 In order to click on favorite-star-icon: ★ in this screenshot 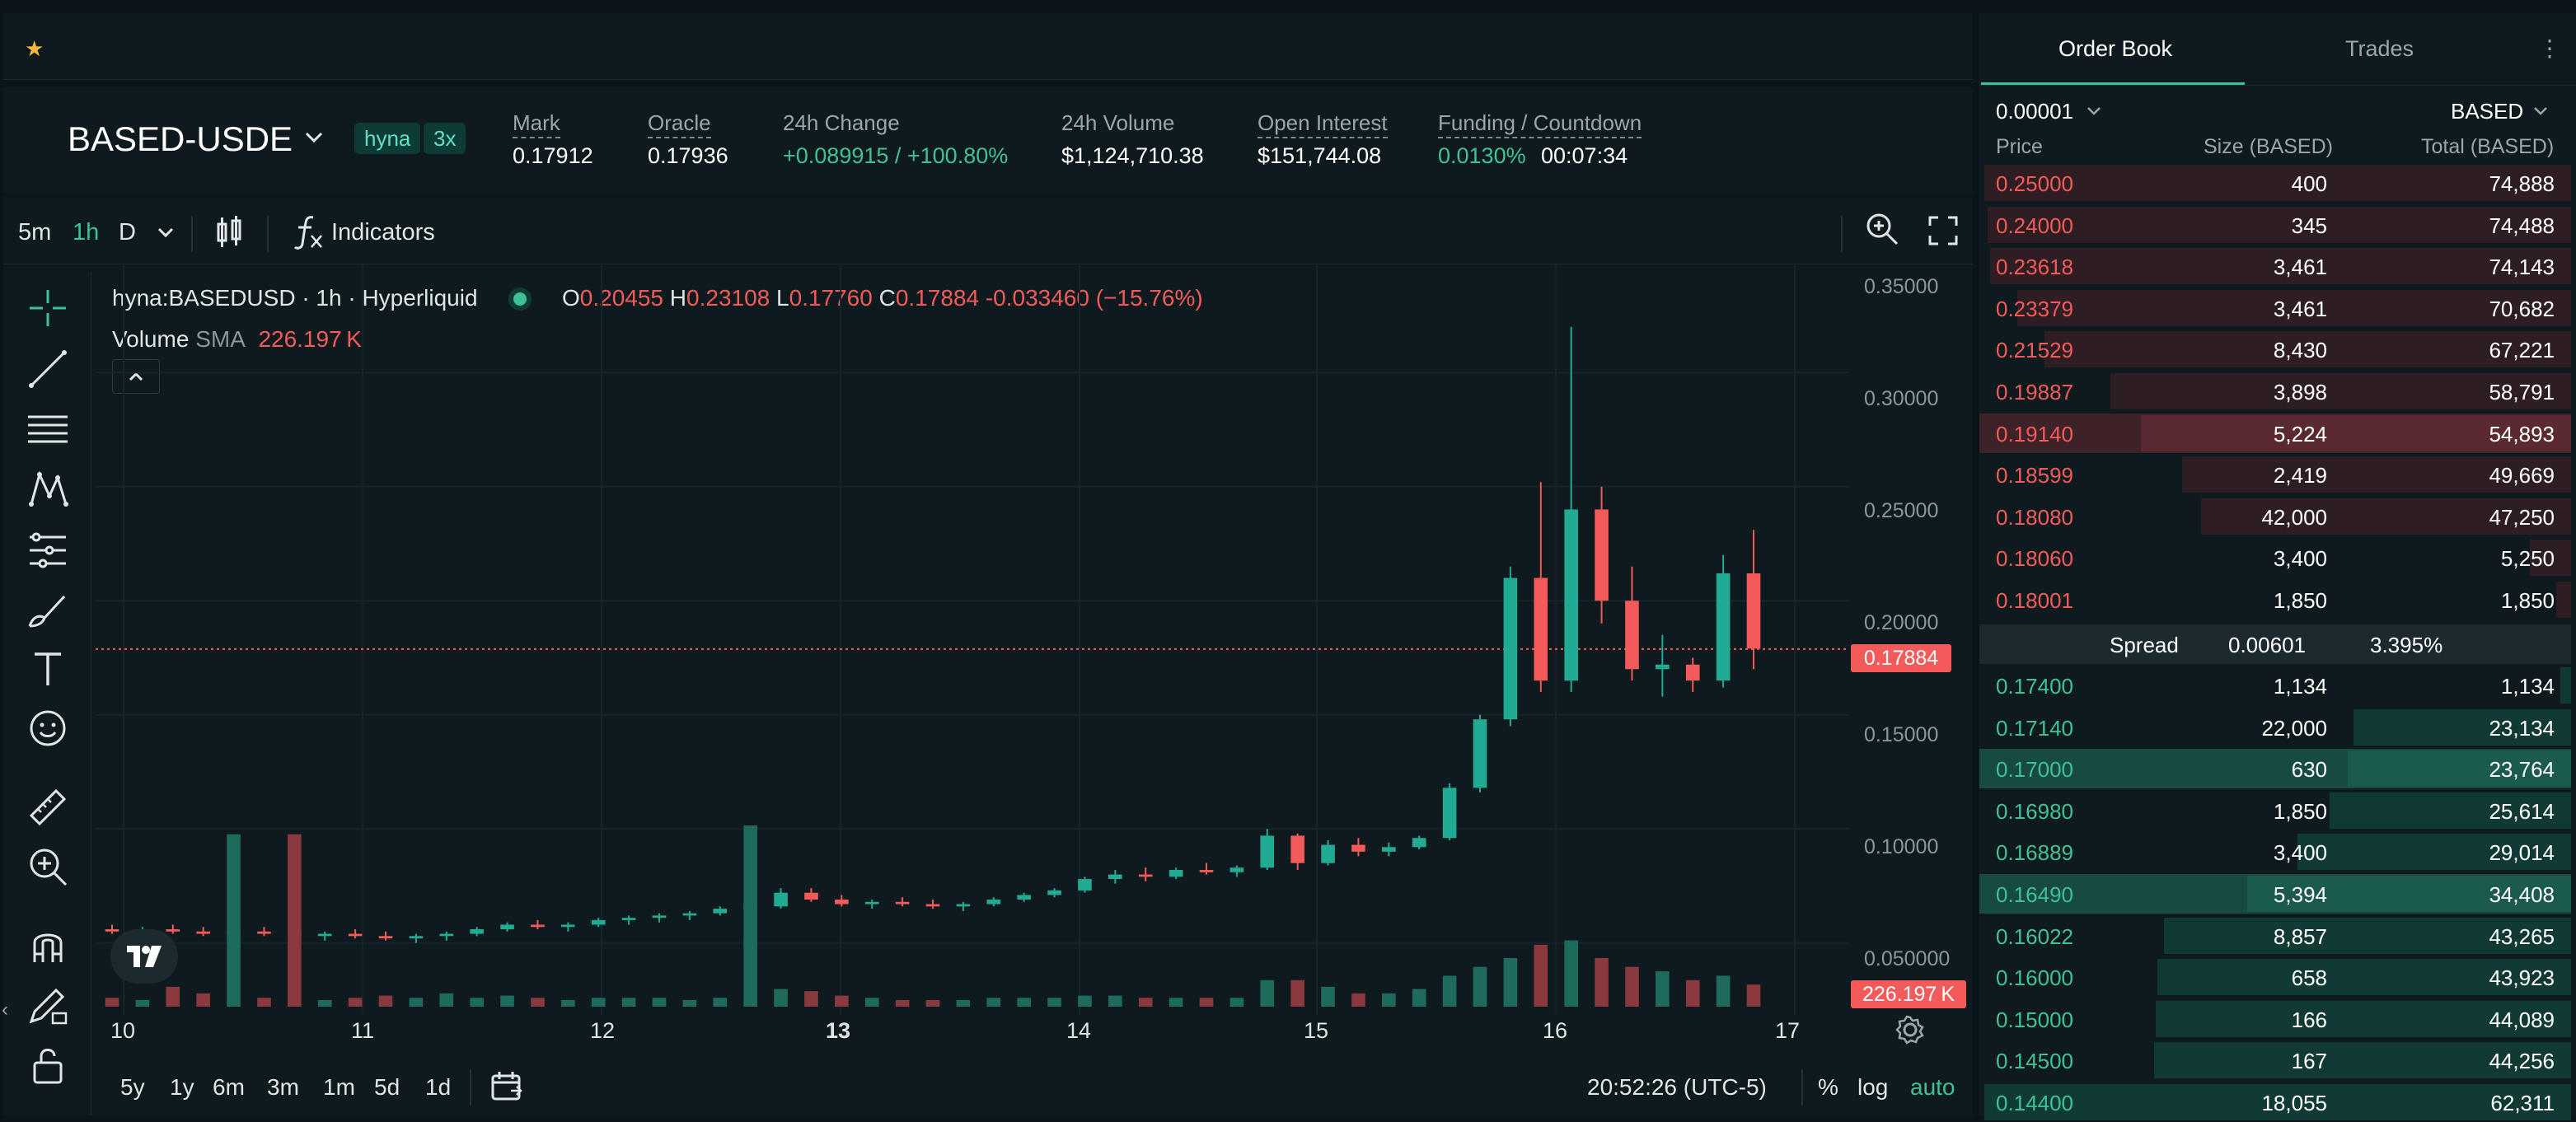, I will do `click(34, 48)`.